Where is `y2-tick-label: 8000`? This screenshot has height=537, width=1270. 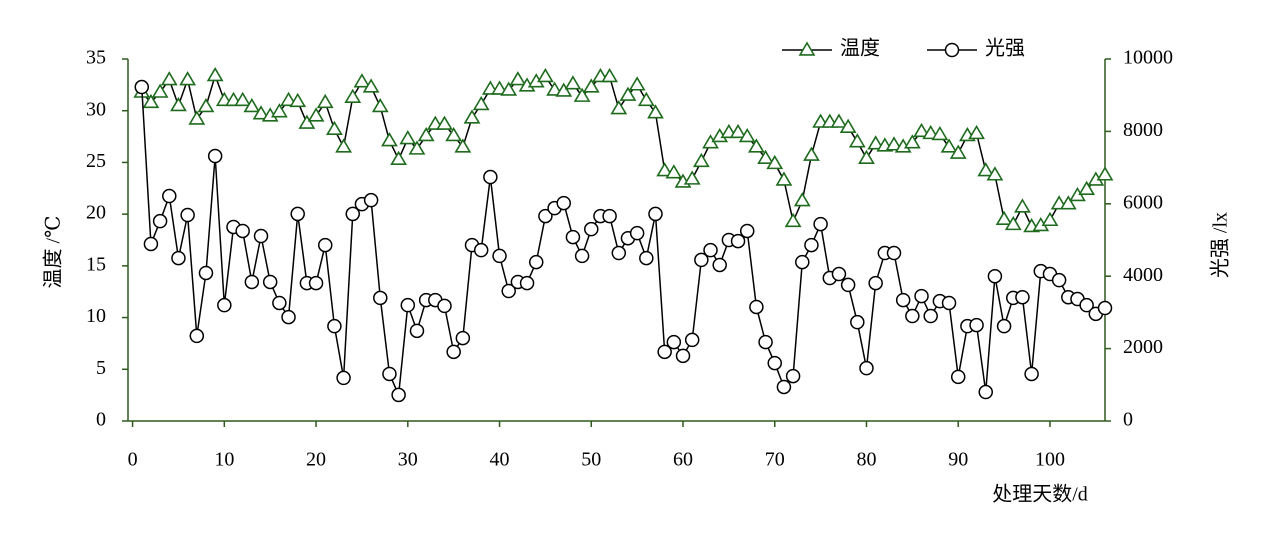
y2-tick-label: 8000 is located at coordinates (1143, 130).